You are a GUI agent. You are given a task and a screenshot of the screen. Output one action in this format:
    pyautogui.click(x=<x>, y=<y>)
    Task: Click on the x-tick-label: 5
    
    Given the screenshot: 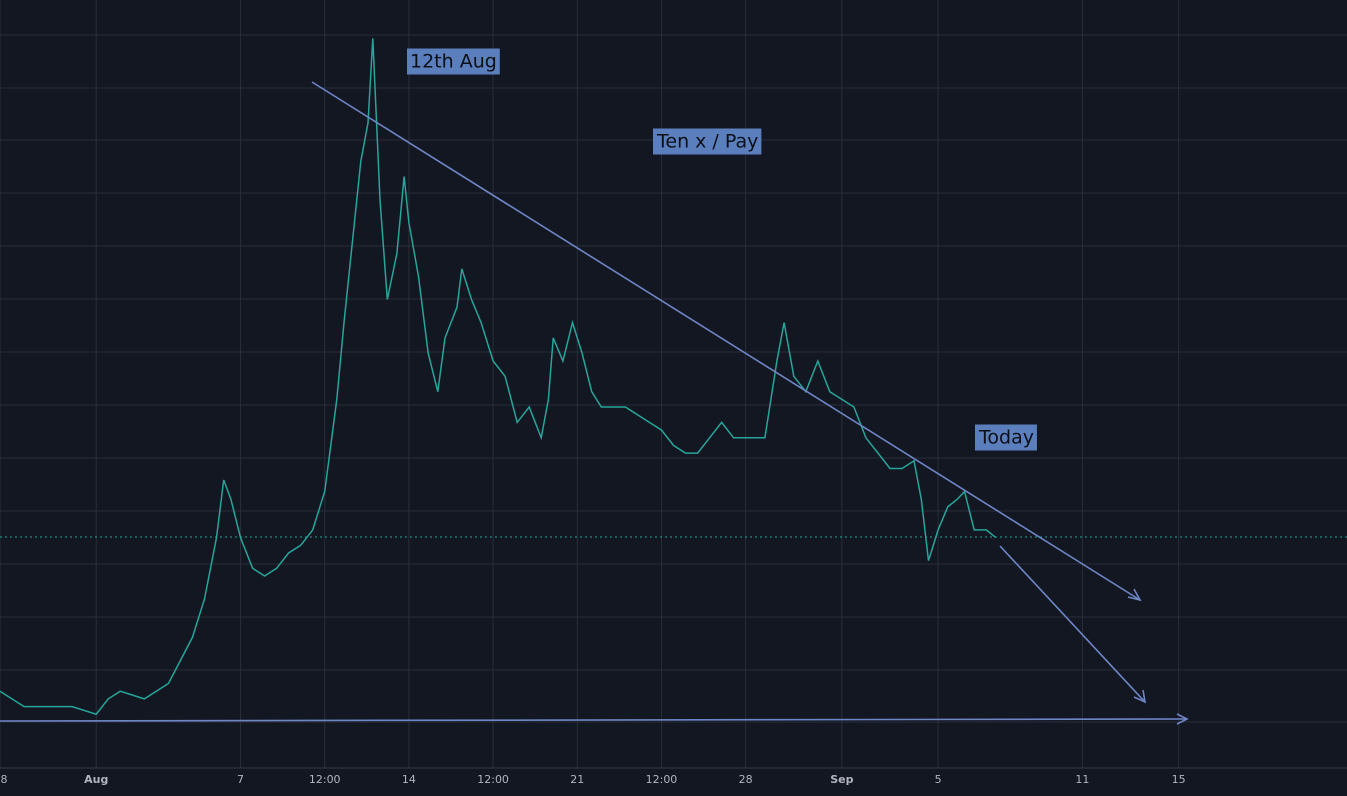 What is the action you would take?
    pyautogui.click(x=938, y=779)
    